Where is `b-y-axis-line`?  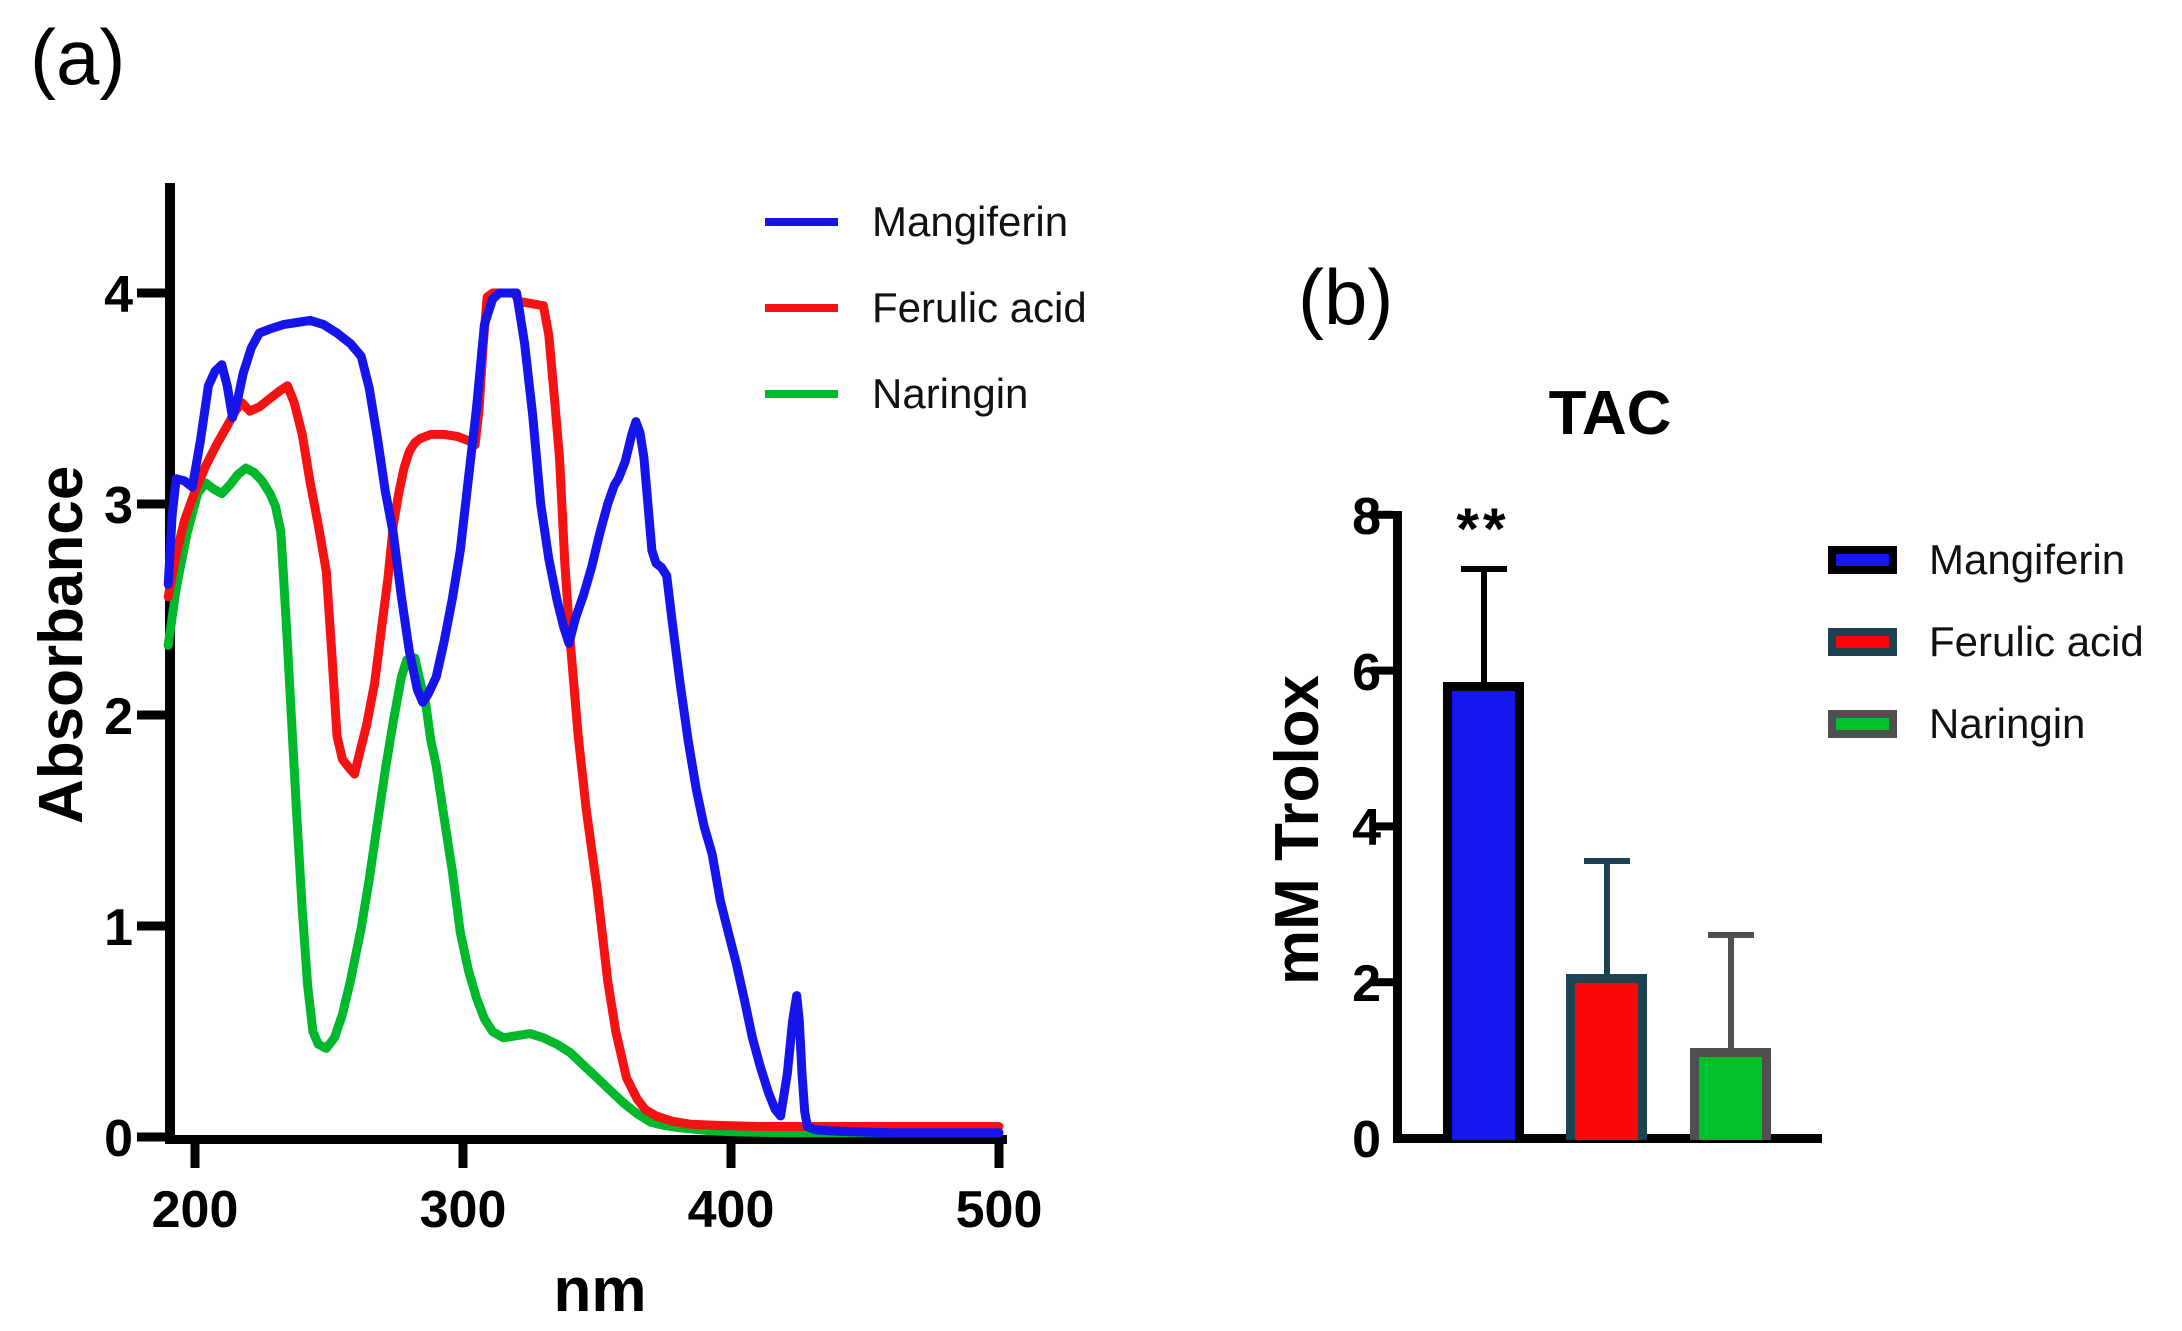
b-y-axis-line is located at coordinates (1397, 826).